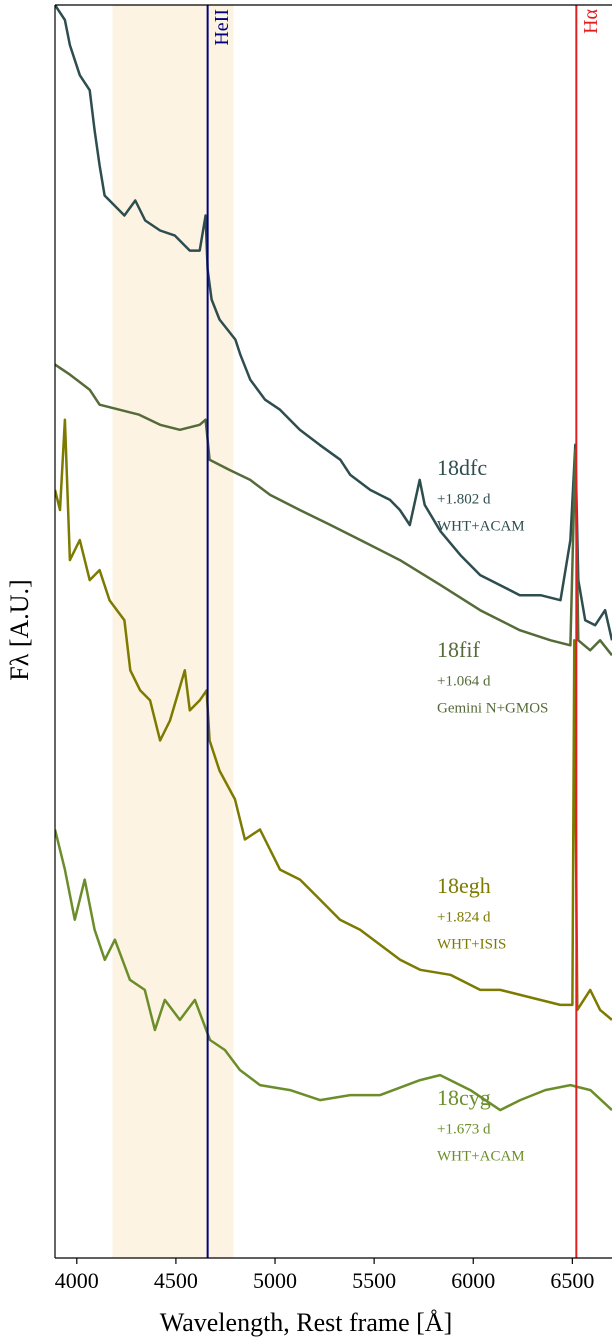 The image size is (612, 1344). What do you see at coordinates (572, 1280) in the screenshot?
I see `x-tick-label: 6500` at bounding box center [572, 1280].